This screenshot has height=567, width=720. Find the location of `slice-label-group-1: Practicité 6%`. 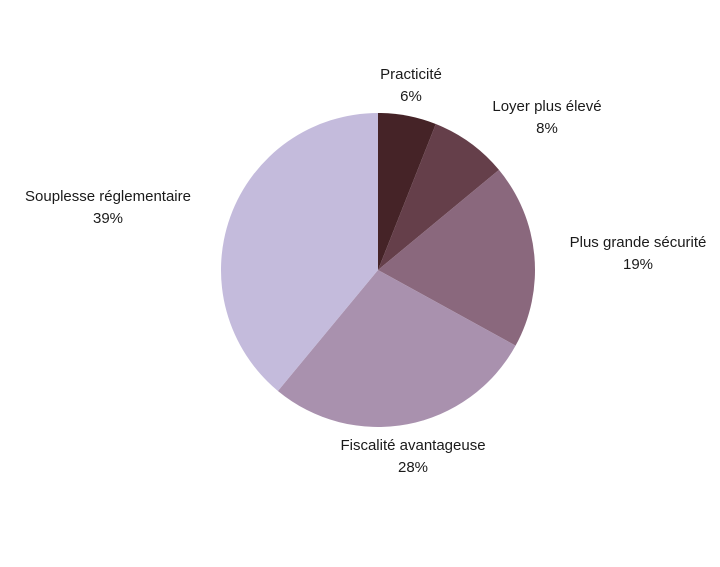

slice-label-group-1: Practicité 6% is located at coordinates (411, 85).